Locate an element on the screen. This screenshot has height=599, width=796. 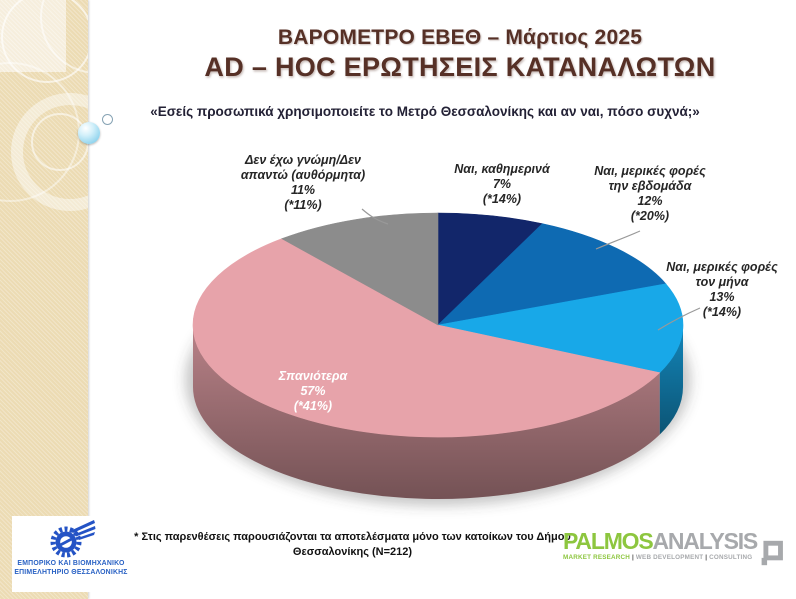
palmos-logo-name-green: PALMOS is located at coordinates (608, 541).